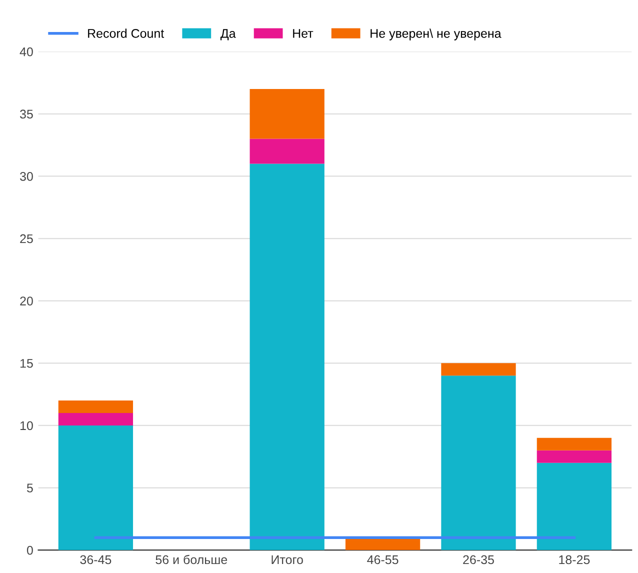  I want to click on x-tick-label: 26-35, so click(478, 559).